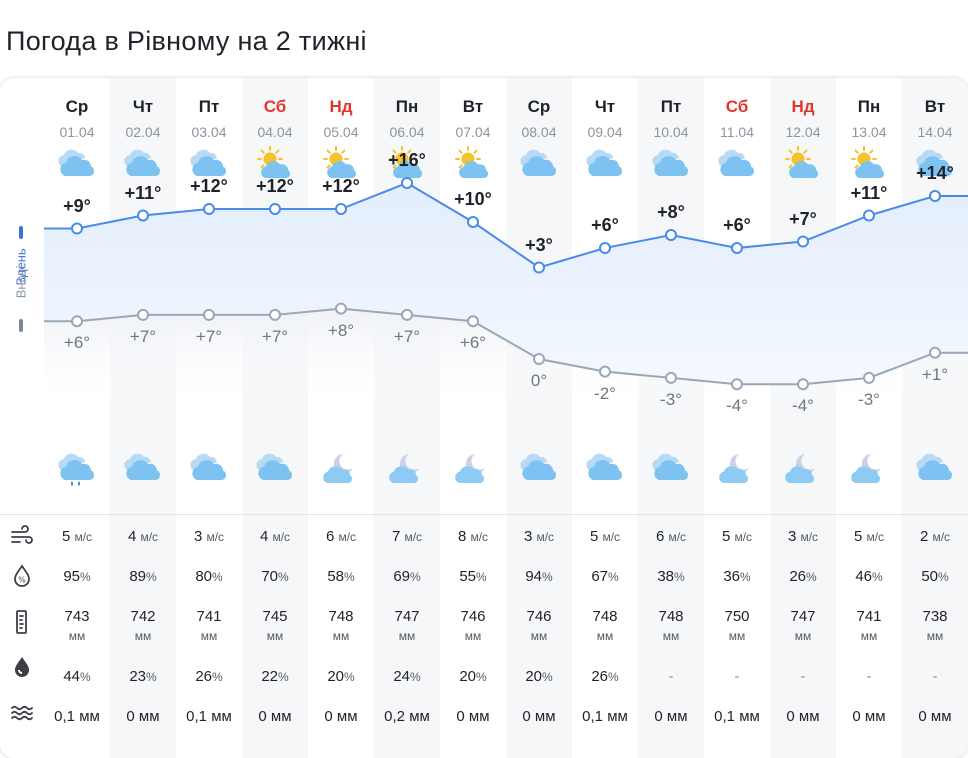 This screenshot has height=758, width=968. I want to click on humidity-number: 94, so click(533, 576).